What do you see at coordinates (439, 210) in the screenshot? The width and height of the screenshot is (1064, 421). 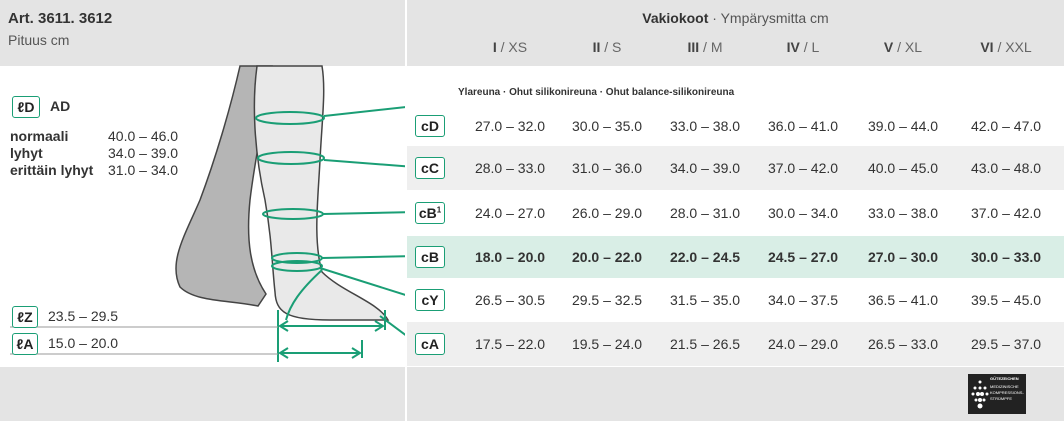 I see `row-label-sup: 1` at bounding box center [439, 210].